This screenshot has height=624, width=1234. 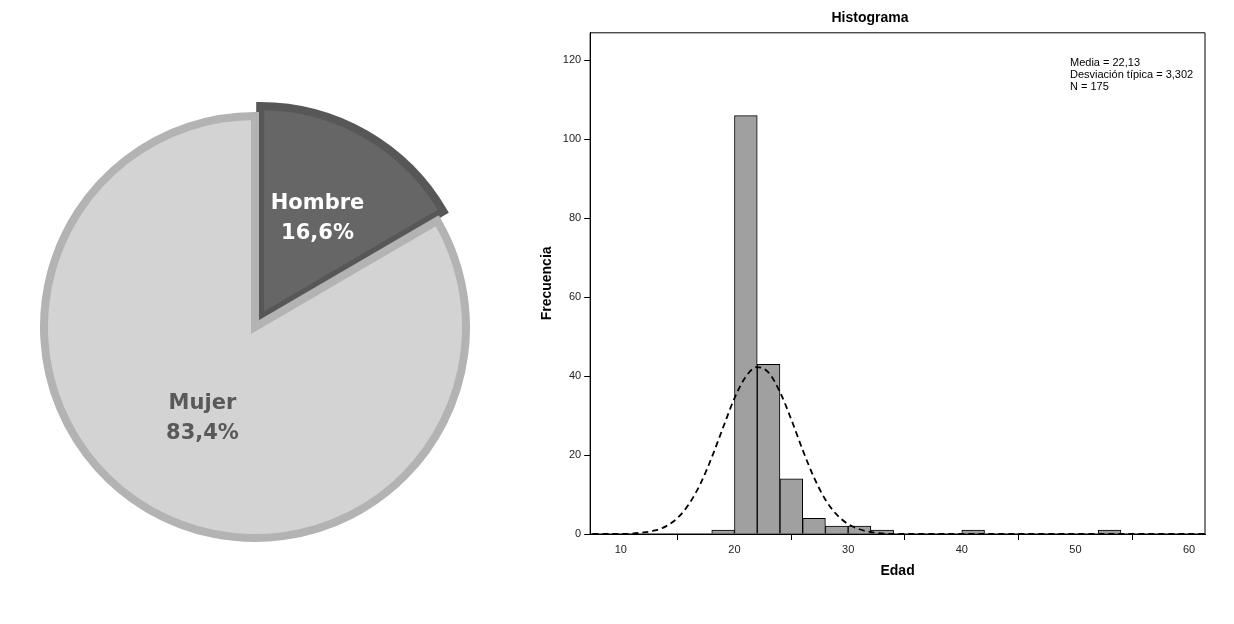 I want to click on x-tick-label: 20, so click(x=734, y=548).